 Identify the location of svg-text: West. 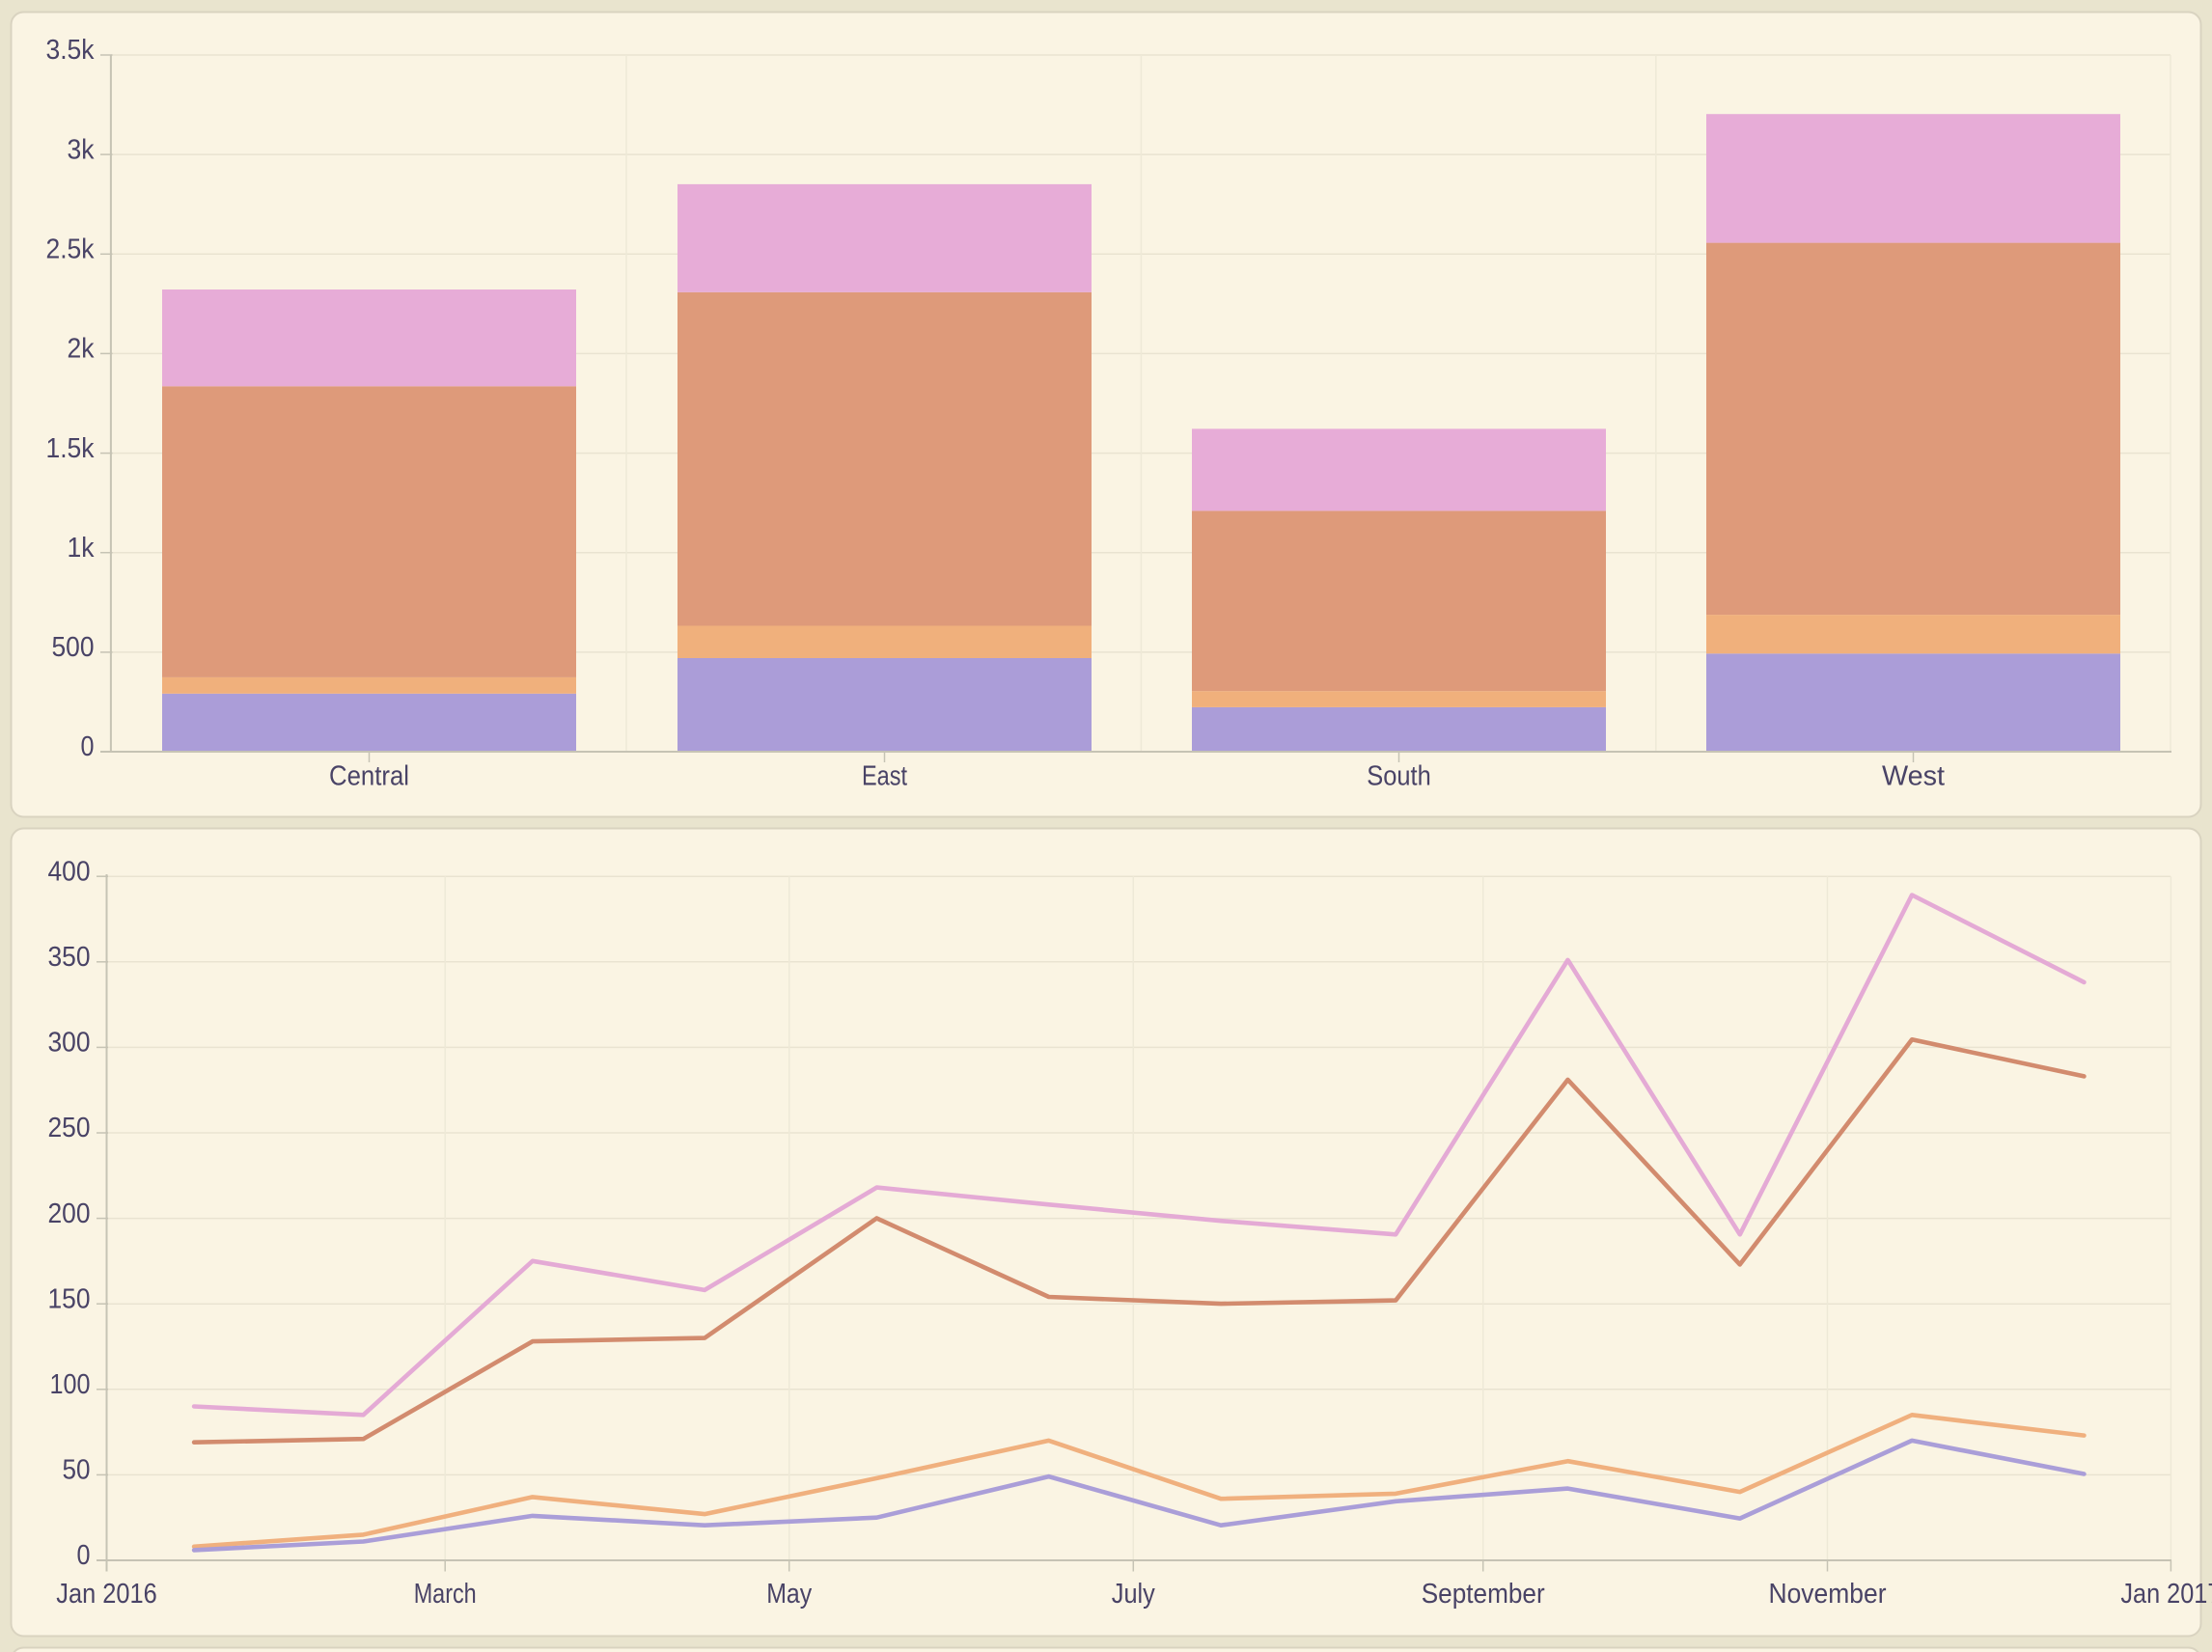
(1913, 776).